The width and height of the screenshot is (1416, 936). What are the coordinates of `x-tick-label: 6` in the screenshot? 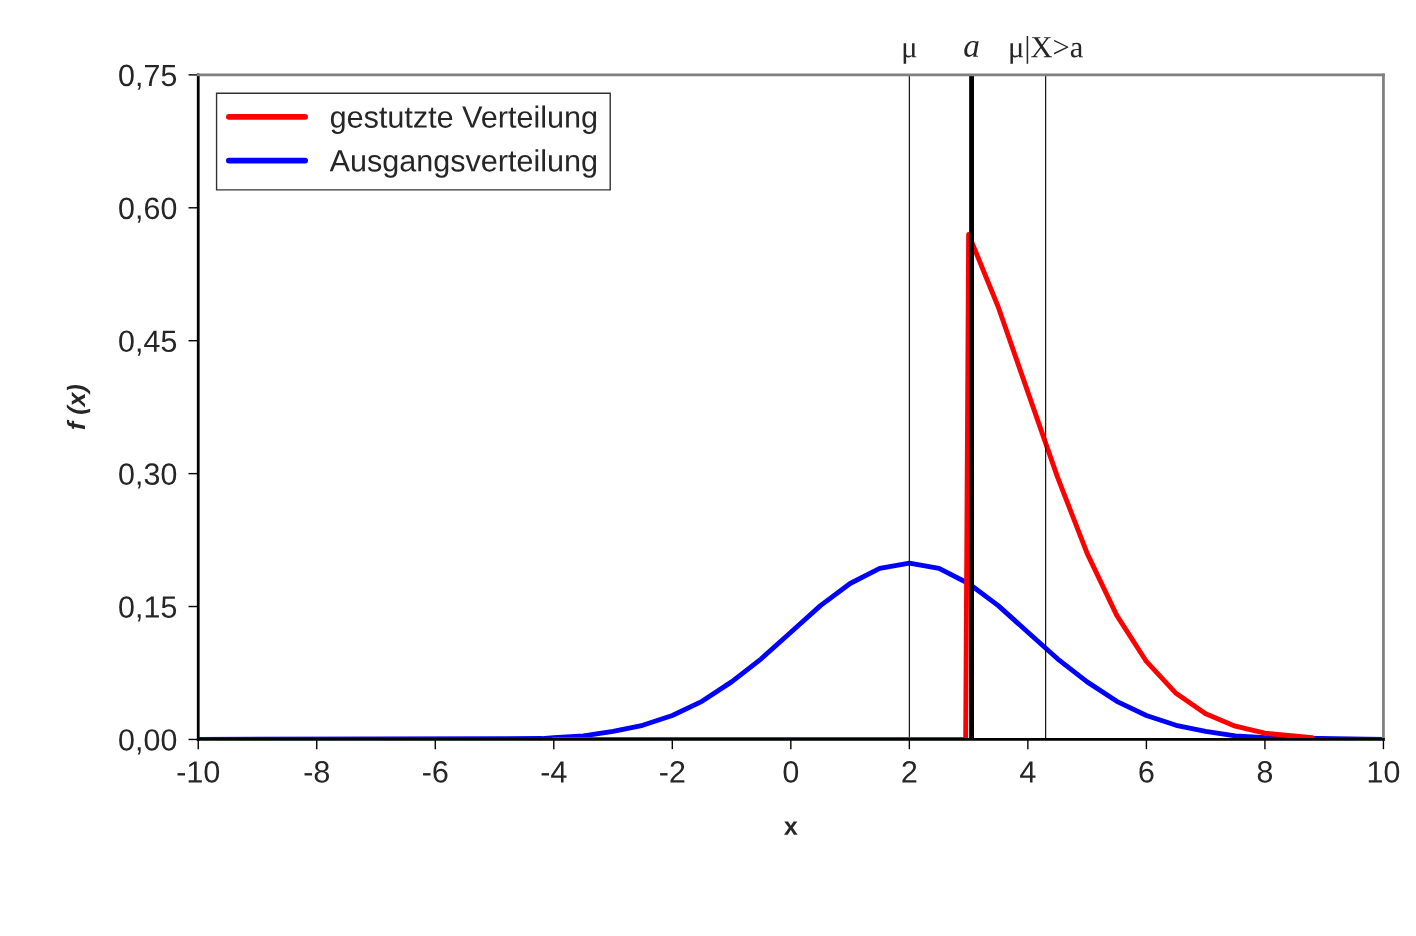 It's located at (1146, 772).